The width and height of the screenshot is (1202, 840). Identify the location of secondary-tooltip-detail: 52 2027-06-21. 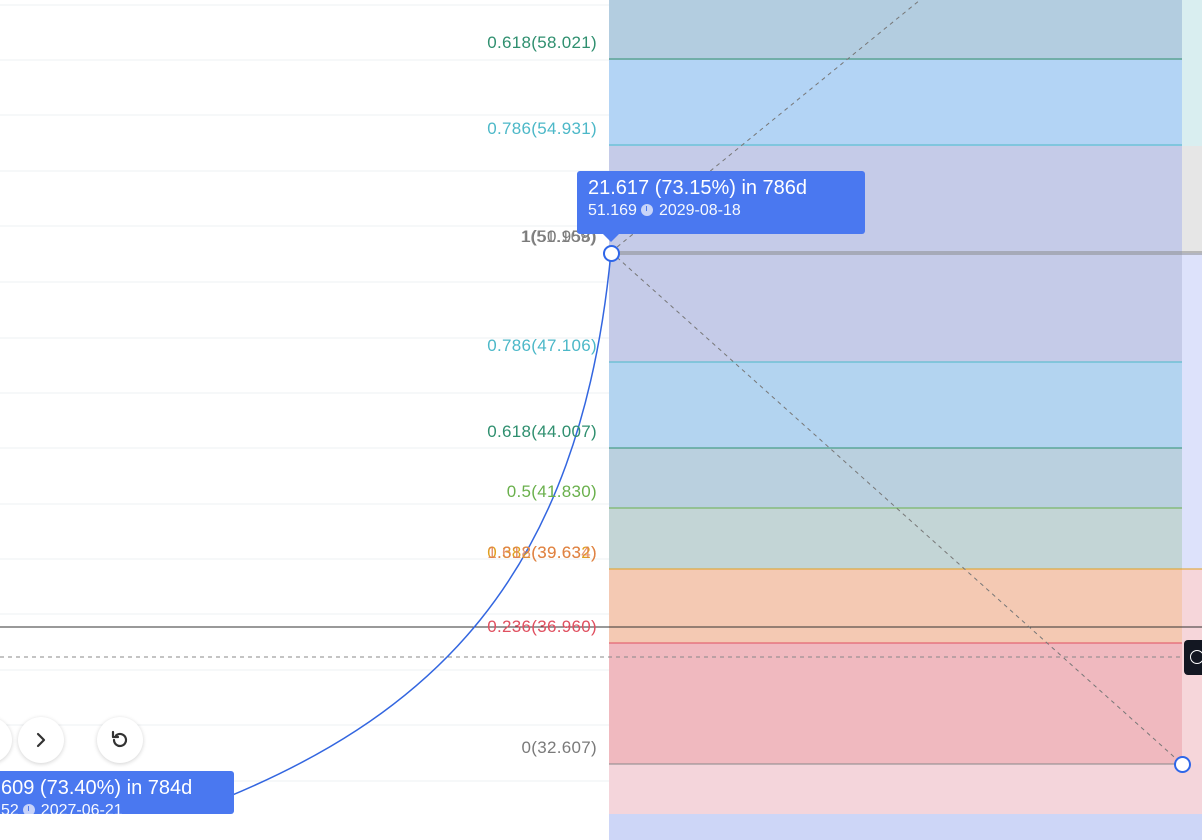
(112, 808).